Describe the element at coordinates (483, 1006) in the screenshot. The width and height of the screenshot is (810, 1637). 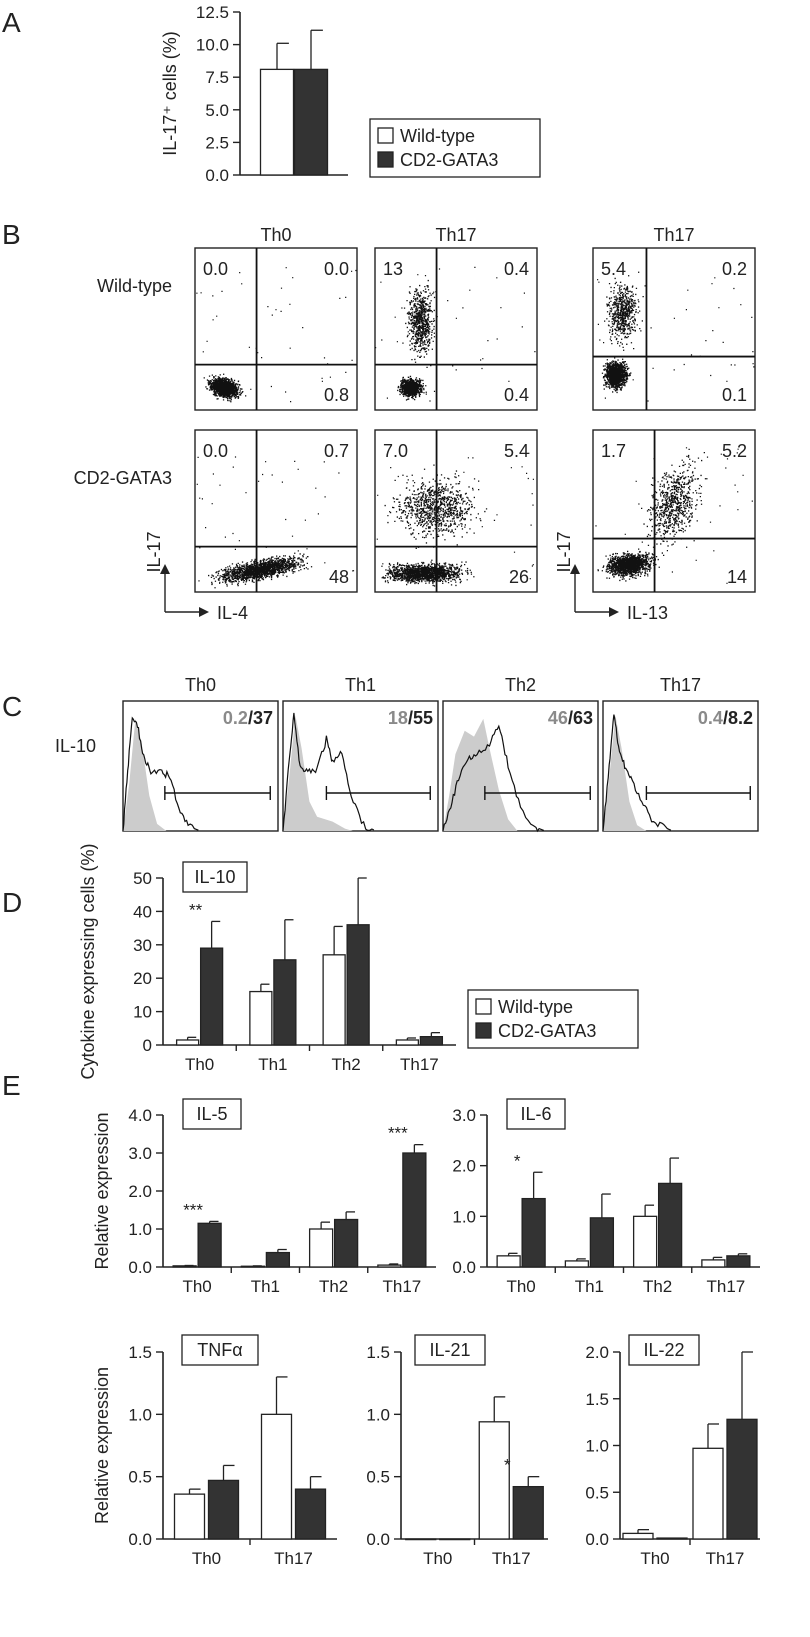
I see `legend-swatch-wild-type` at that location.